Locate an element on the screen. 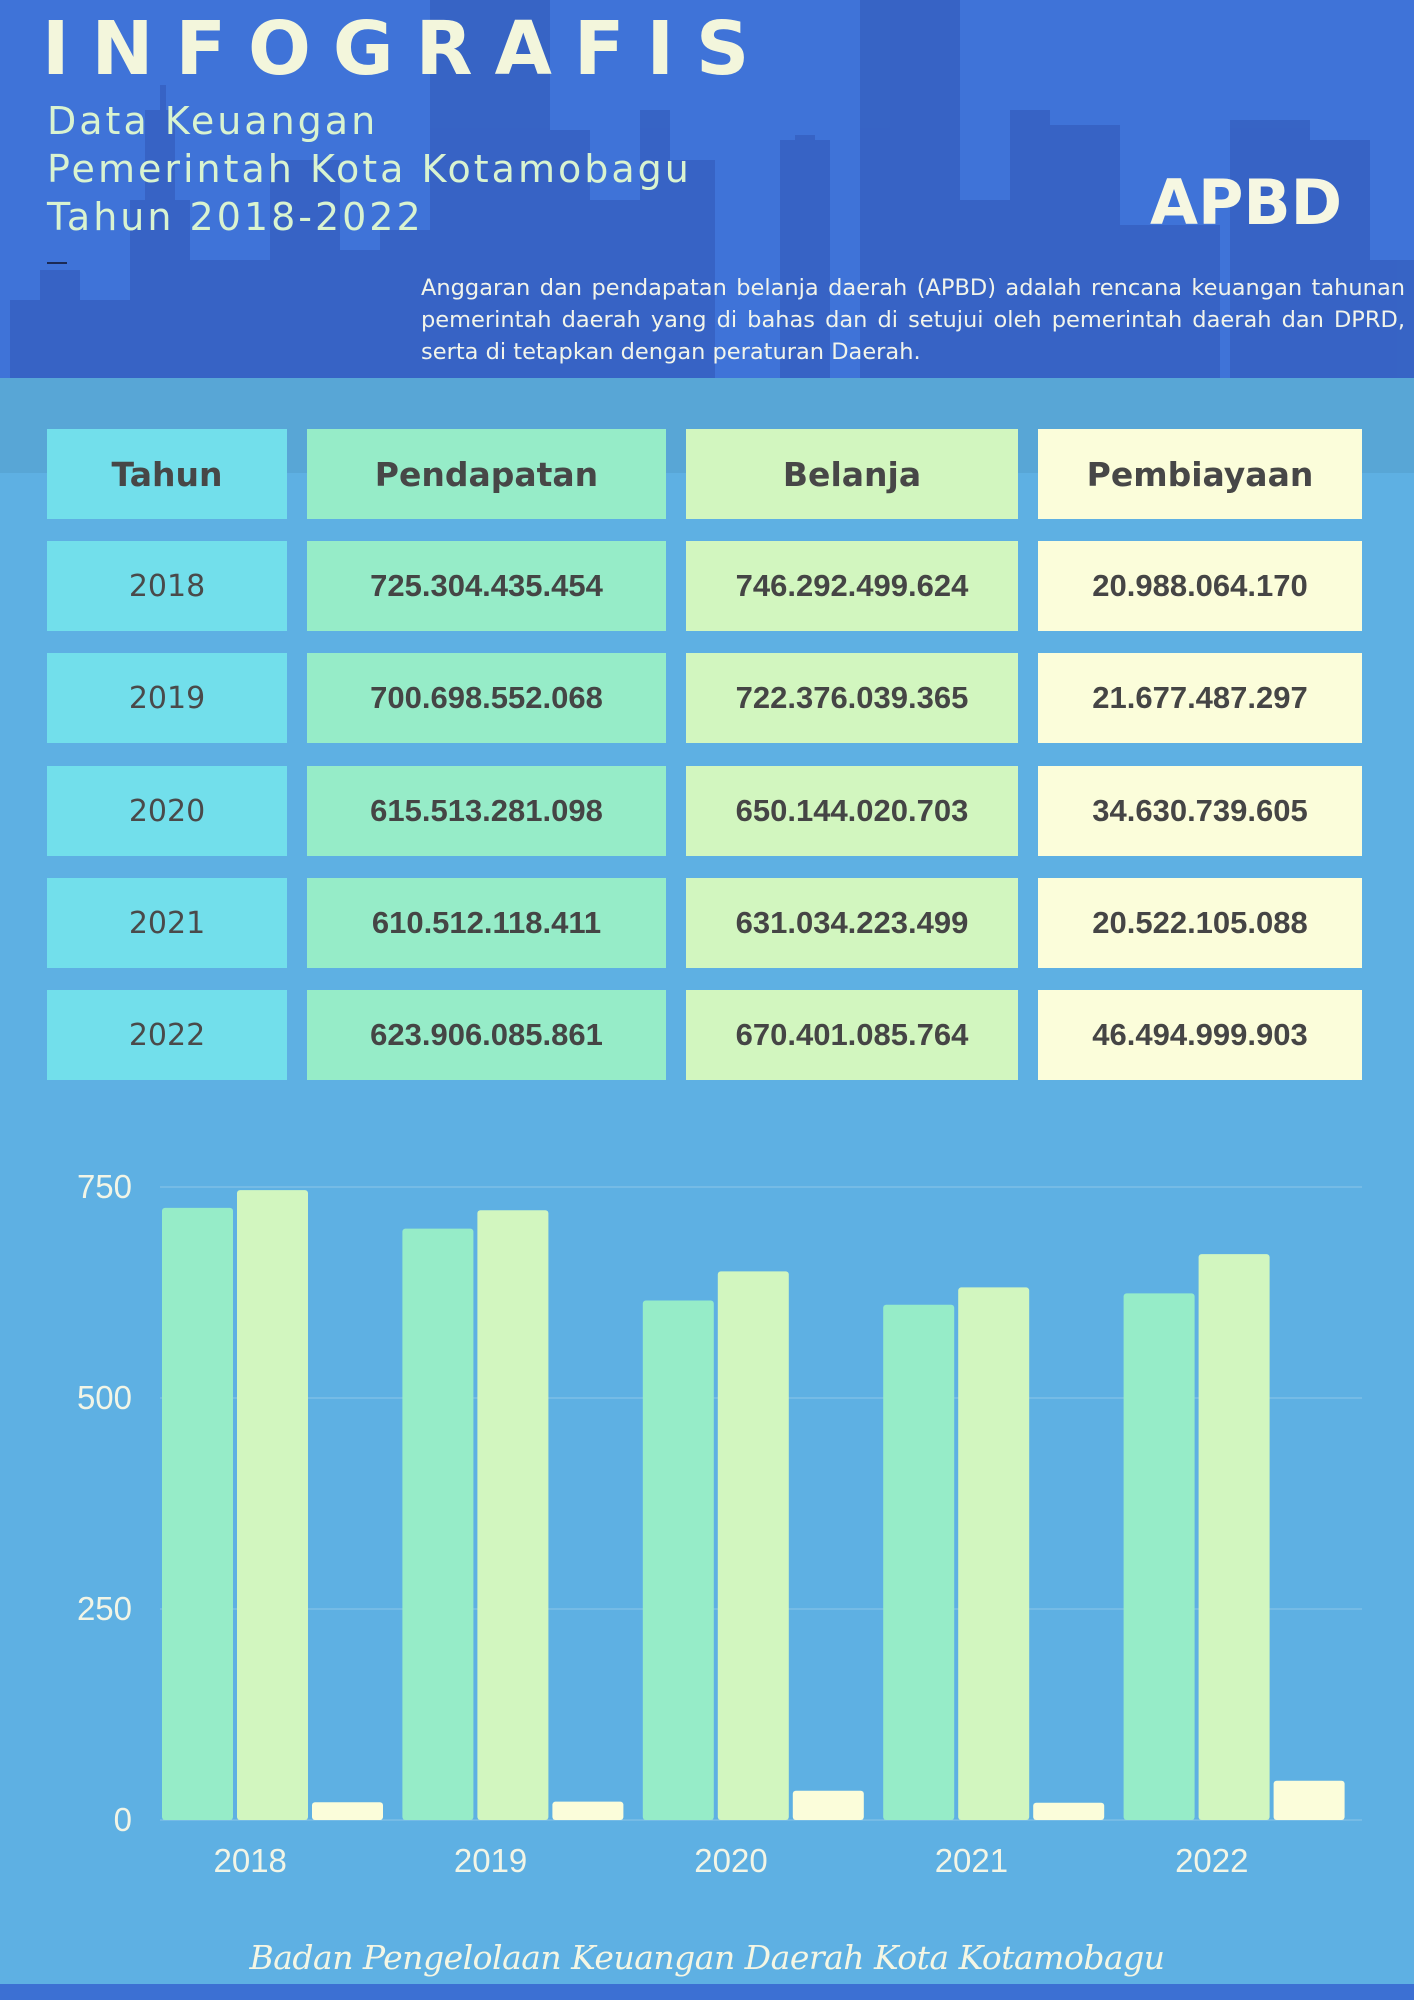 The image size is (1414, 2000). table-cell-pembiayaan: 21.677.487.297 is located at coordinates (1200, 698).